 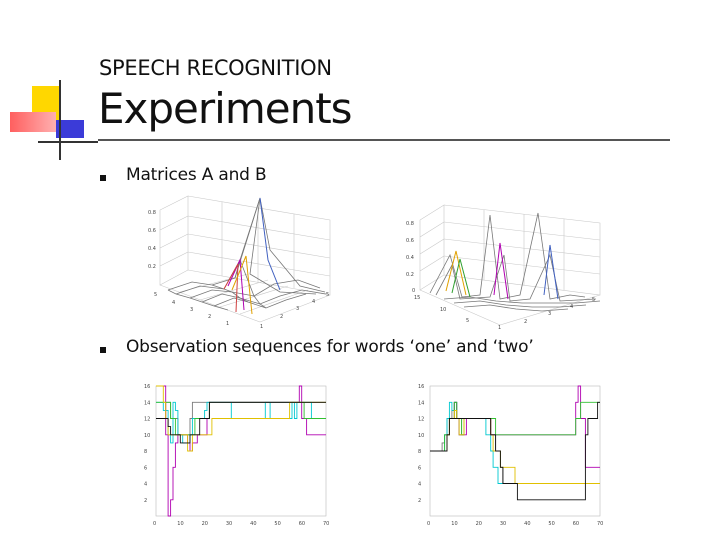 What do you see at coordinates (68, 142) in the screenshot?
I see `logo-horizontal-line` at bounding box center [68, 142].